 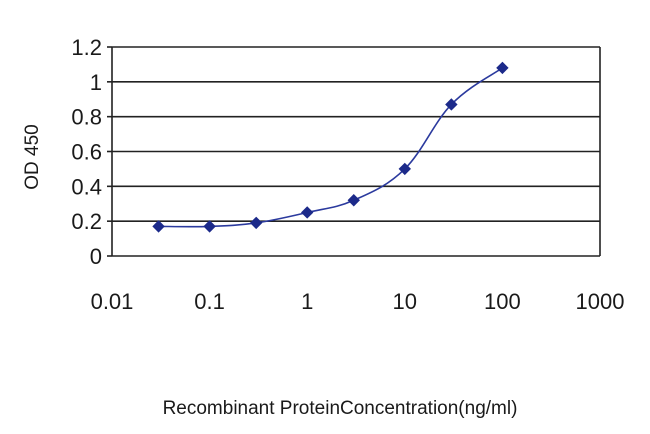 I want to click on x-tick-label-1: 0.1, so click(x=209, y=301).